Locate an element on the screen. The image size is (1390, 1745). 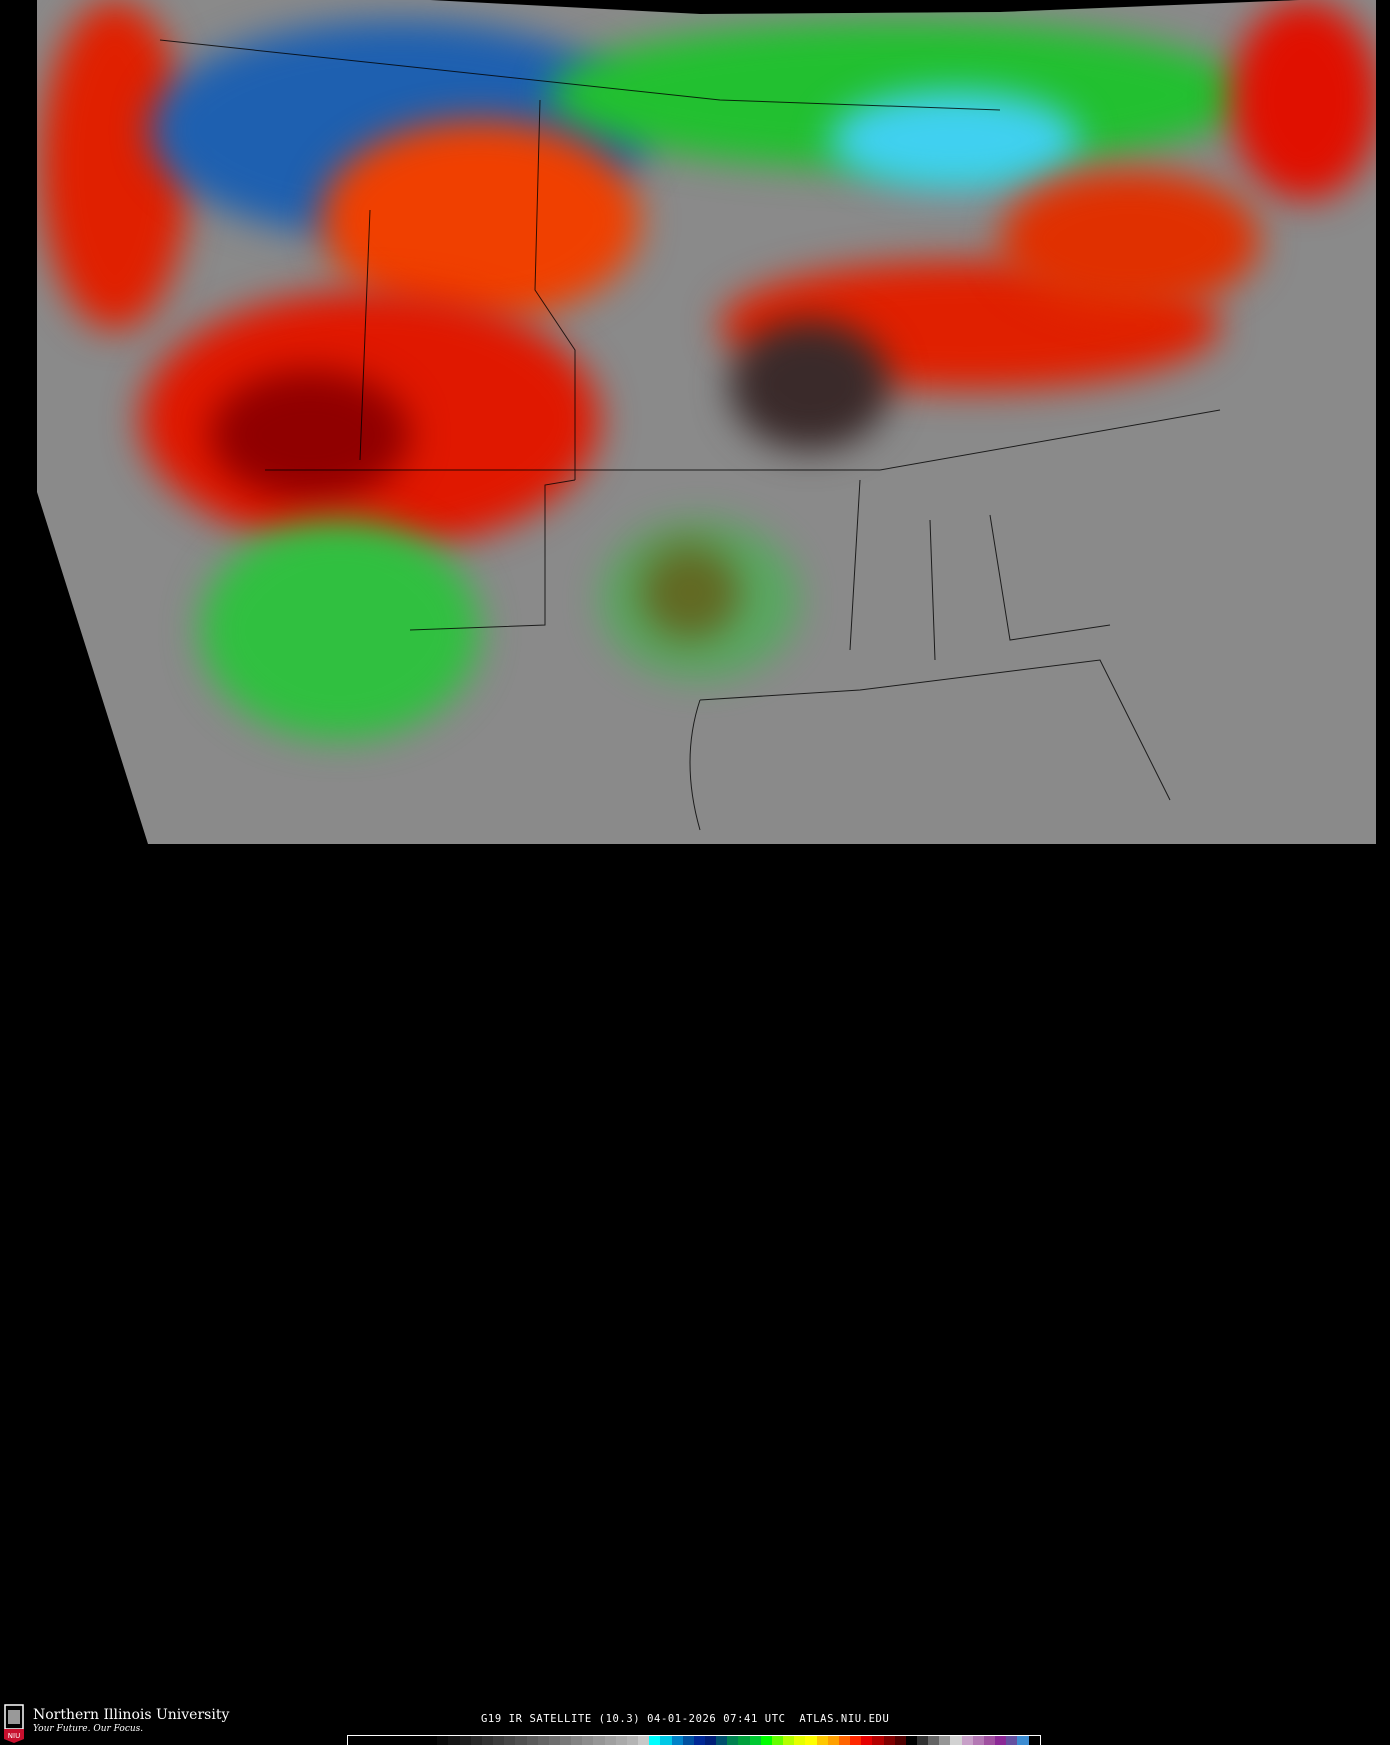
svg-text: NIU is located at coordinates (14, 1736).